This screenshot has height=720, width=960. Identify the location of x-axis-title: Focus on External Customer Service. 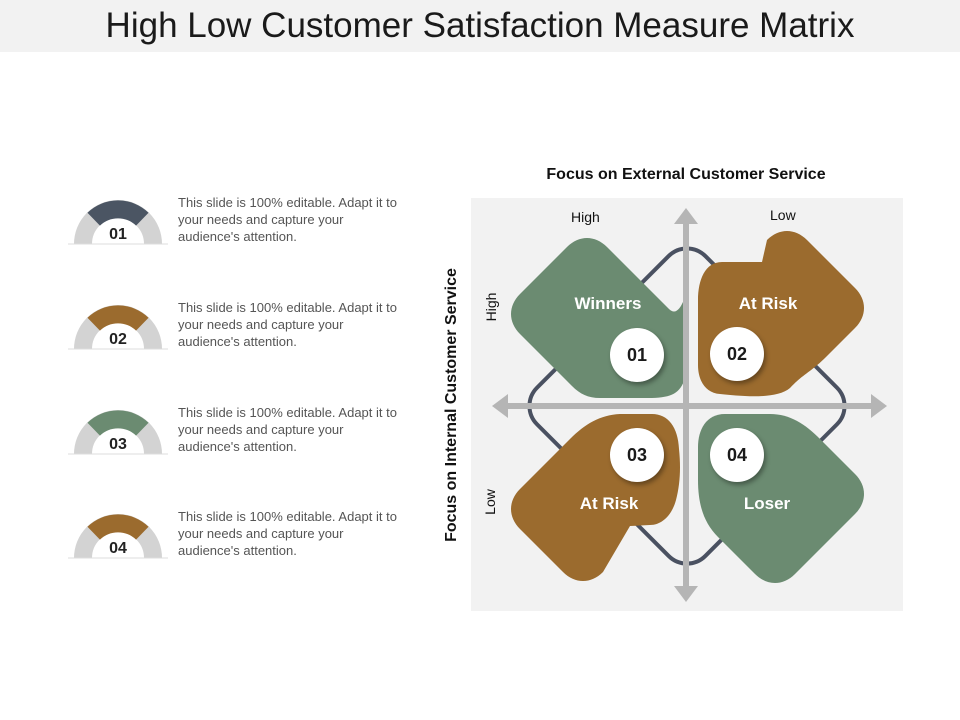
(686, 174).